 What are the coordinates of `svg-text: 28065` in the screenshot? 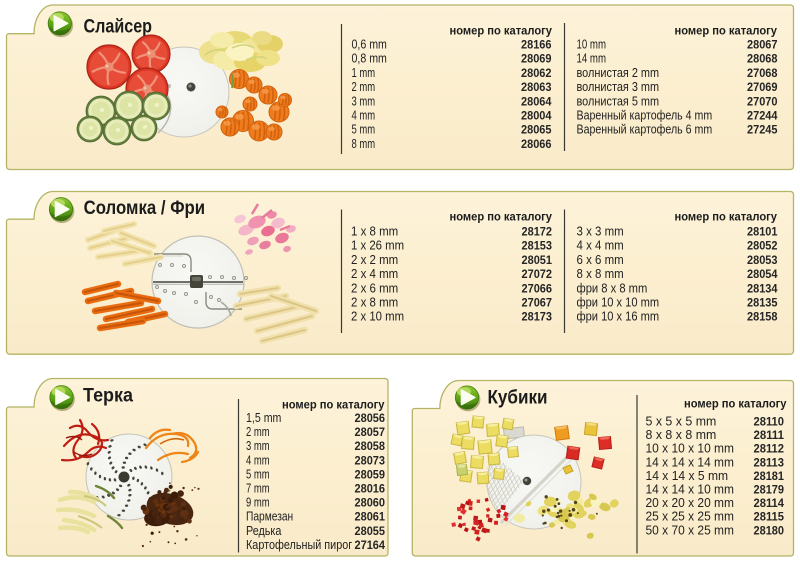 It's located at (536, 130).